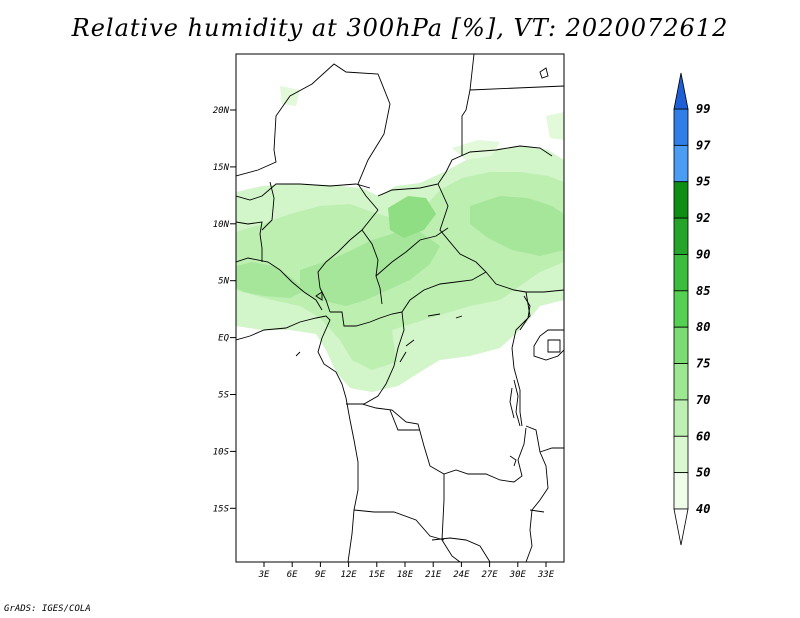 The image size is (800, 618). What do you see at coordinates (681, 527) in the screenshot?
I see `colorbar-bottom-arrow` at bounding box center [681, 527].